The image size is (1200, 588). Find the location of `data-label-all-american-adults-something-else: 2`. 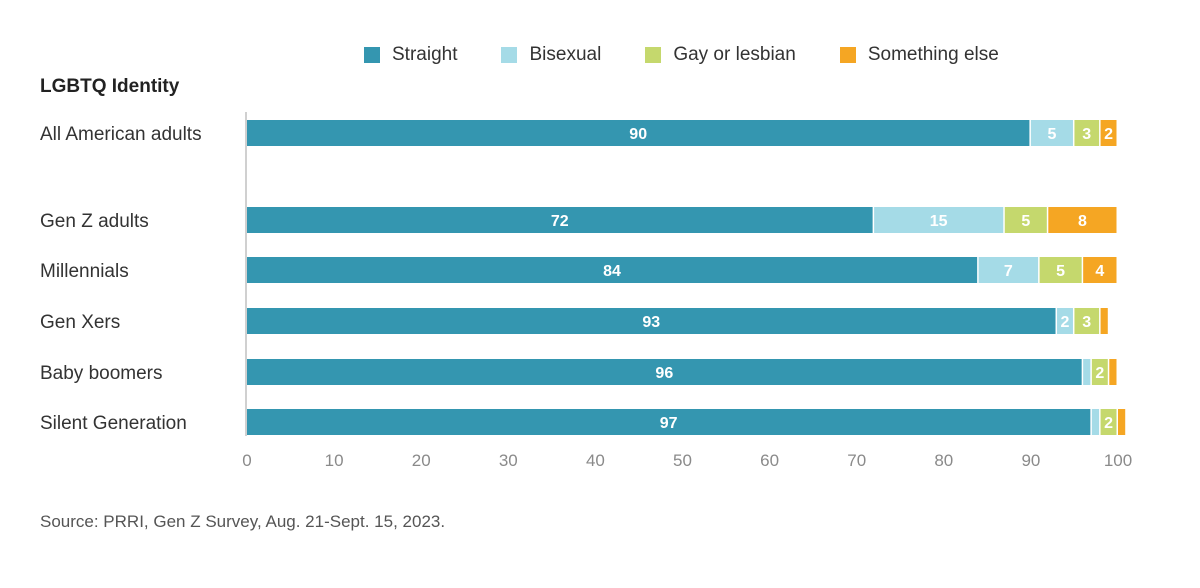

data-label-all-american-adults-something-else: 2 is located at coordinates (1108, 134).